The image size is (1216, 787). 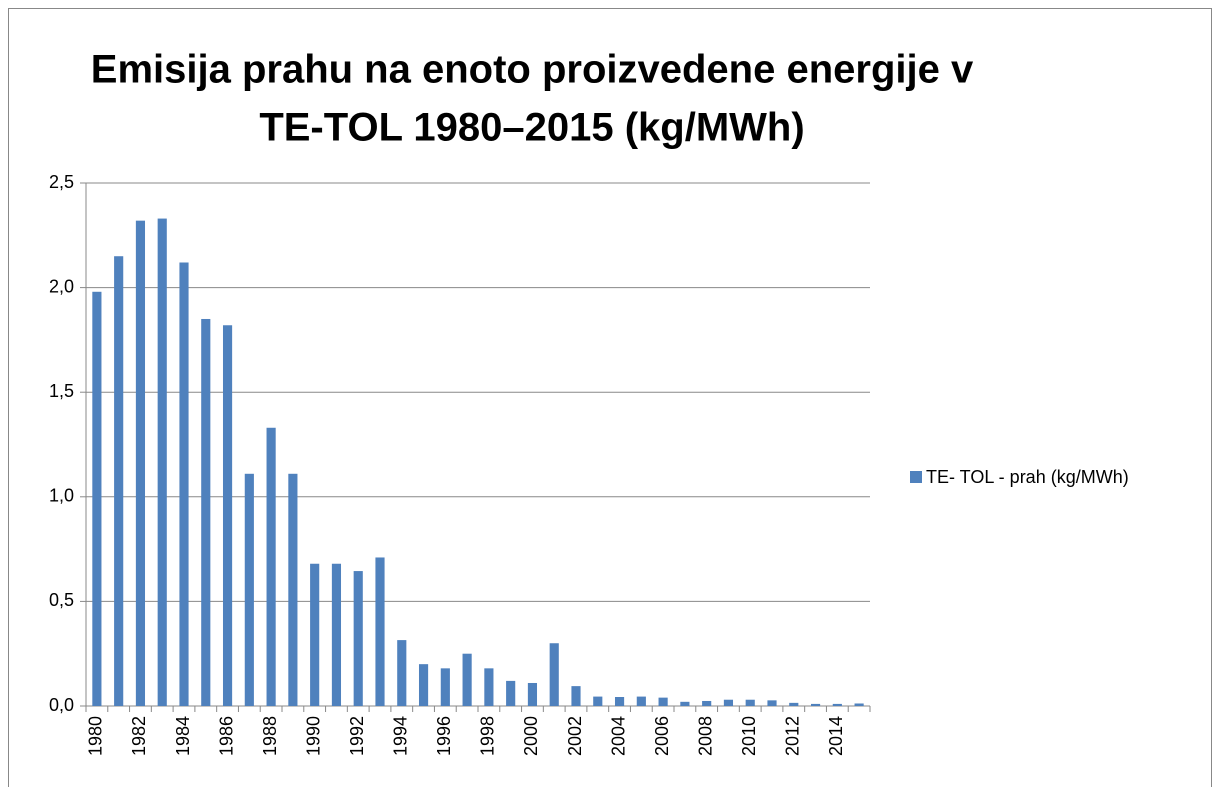 What do you see at coordinates (61, 705) in the screenshot?
I see `y-tick-label: 0,0` at bounding box center [61, 705].